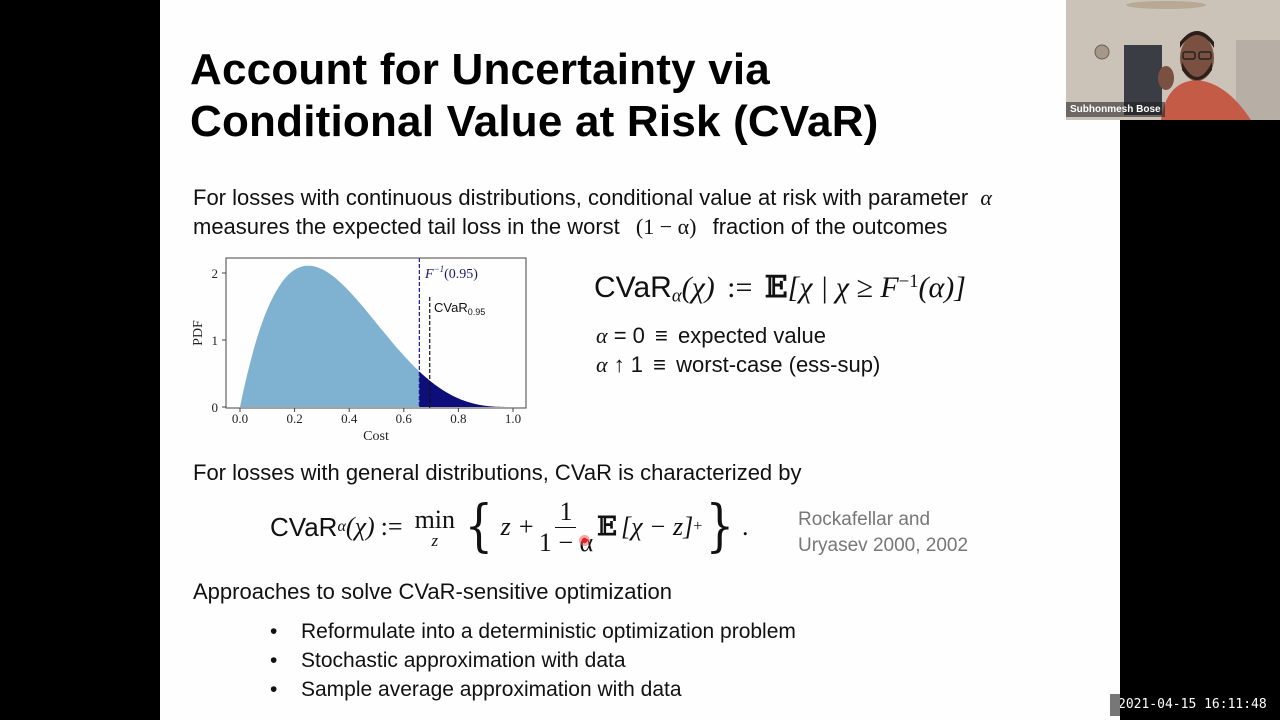 The width and height of the screenshot is (1280, 720). What do you see at coordinates (435, 540) in the screenshot?
I see `min-subscript: z` at bounding box center [435, 540].